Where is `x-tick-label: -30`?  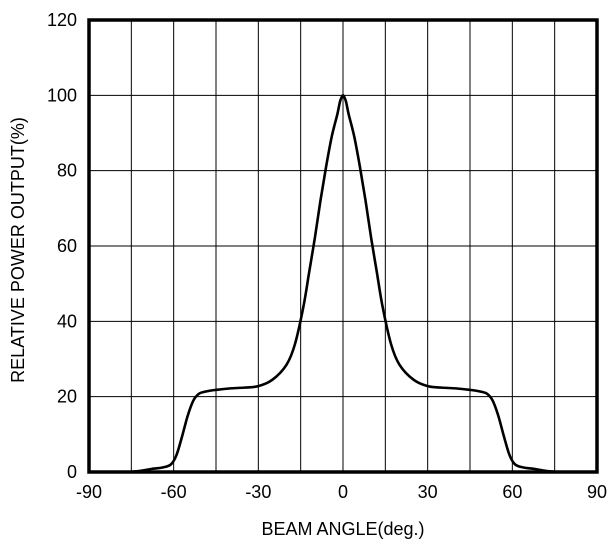 x-tick-label: -30 is located at coordinates (258, 492).